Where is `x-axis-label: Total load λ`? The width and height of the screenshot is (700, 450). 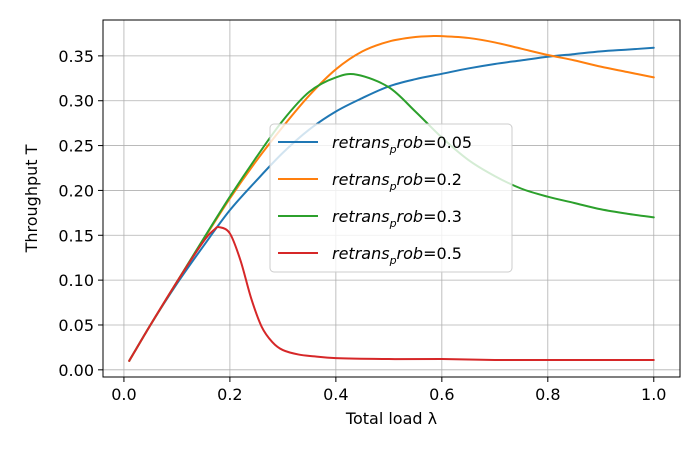
x-axis-label: Total load λ is located at coordinates (391, 418).